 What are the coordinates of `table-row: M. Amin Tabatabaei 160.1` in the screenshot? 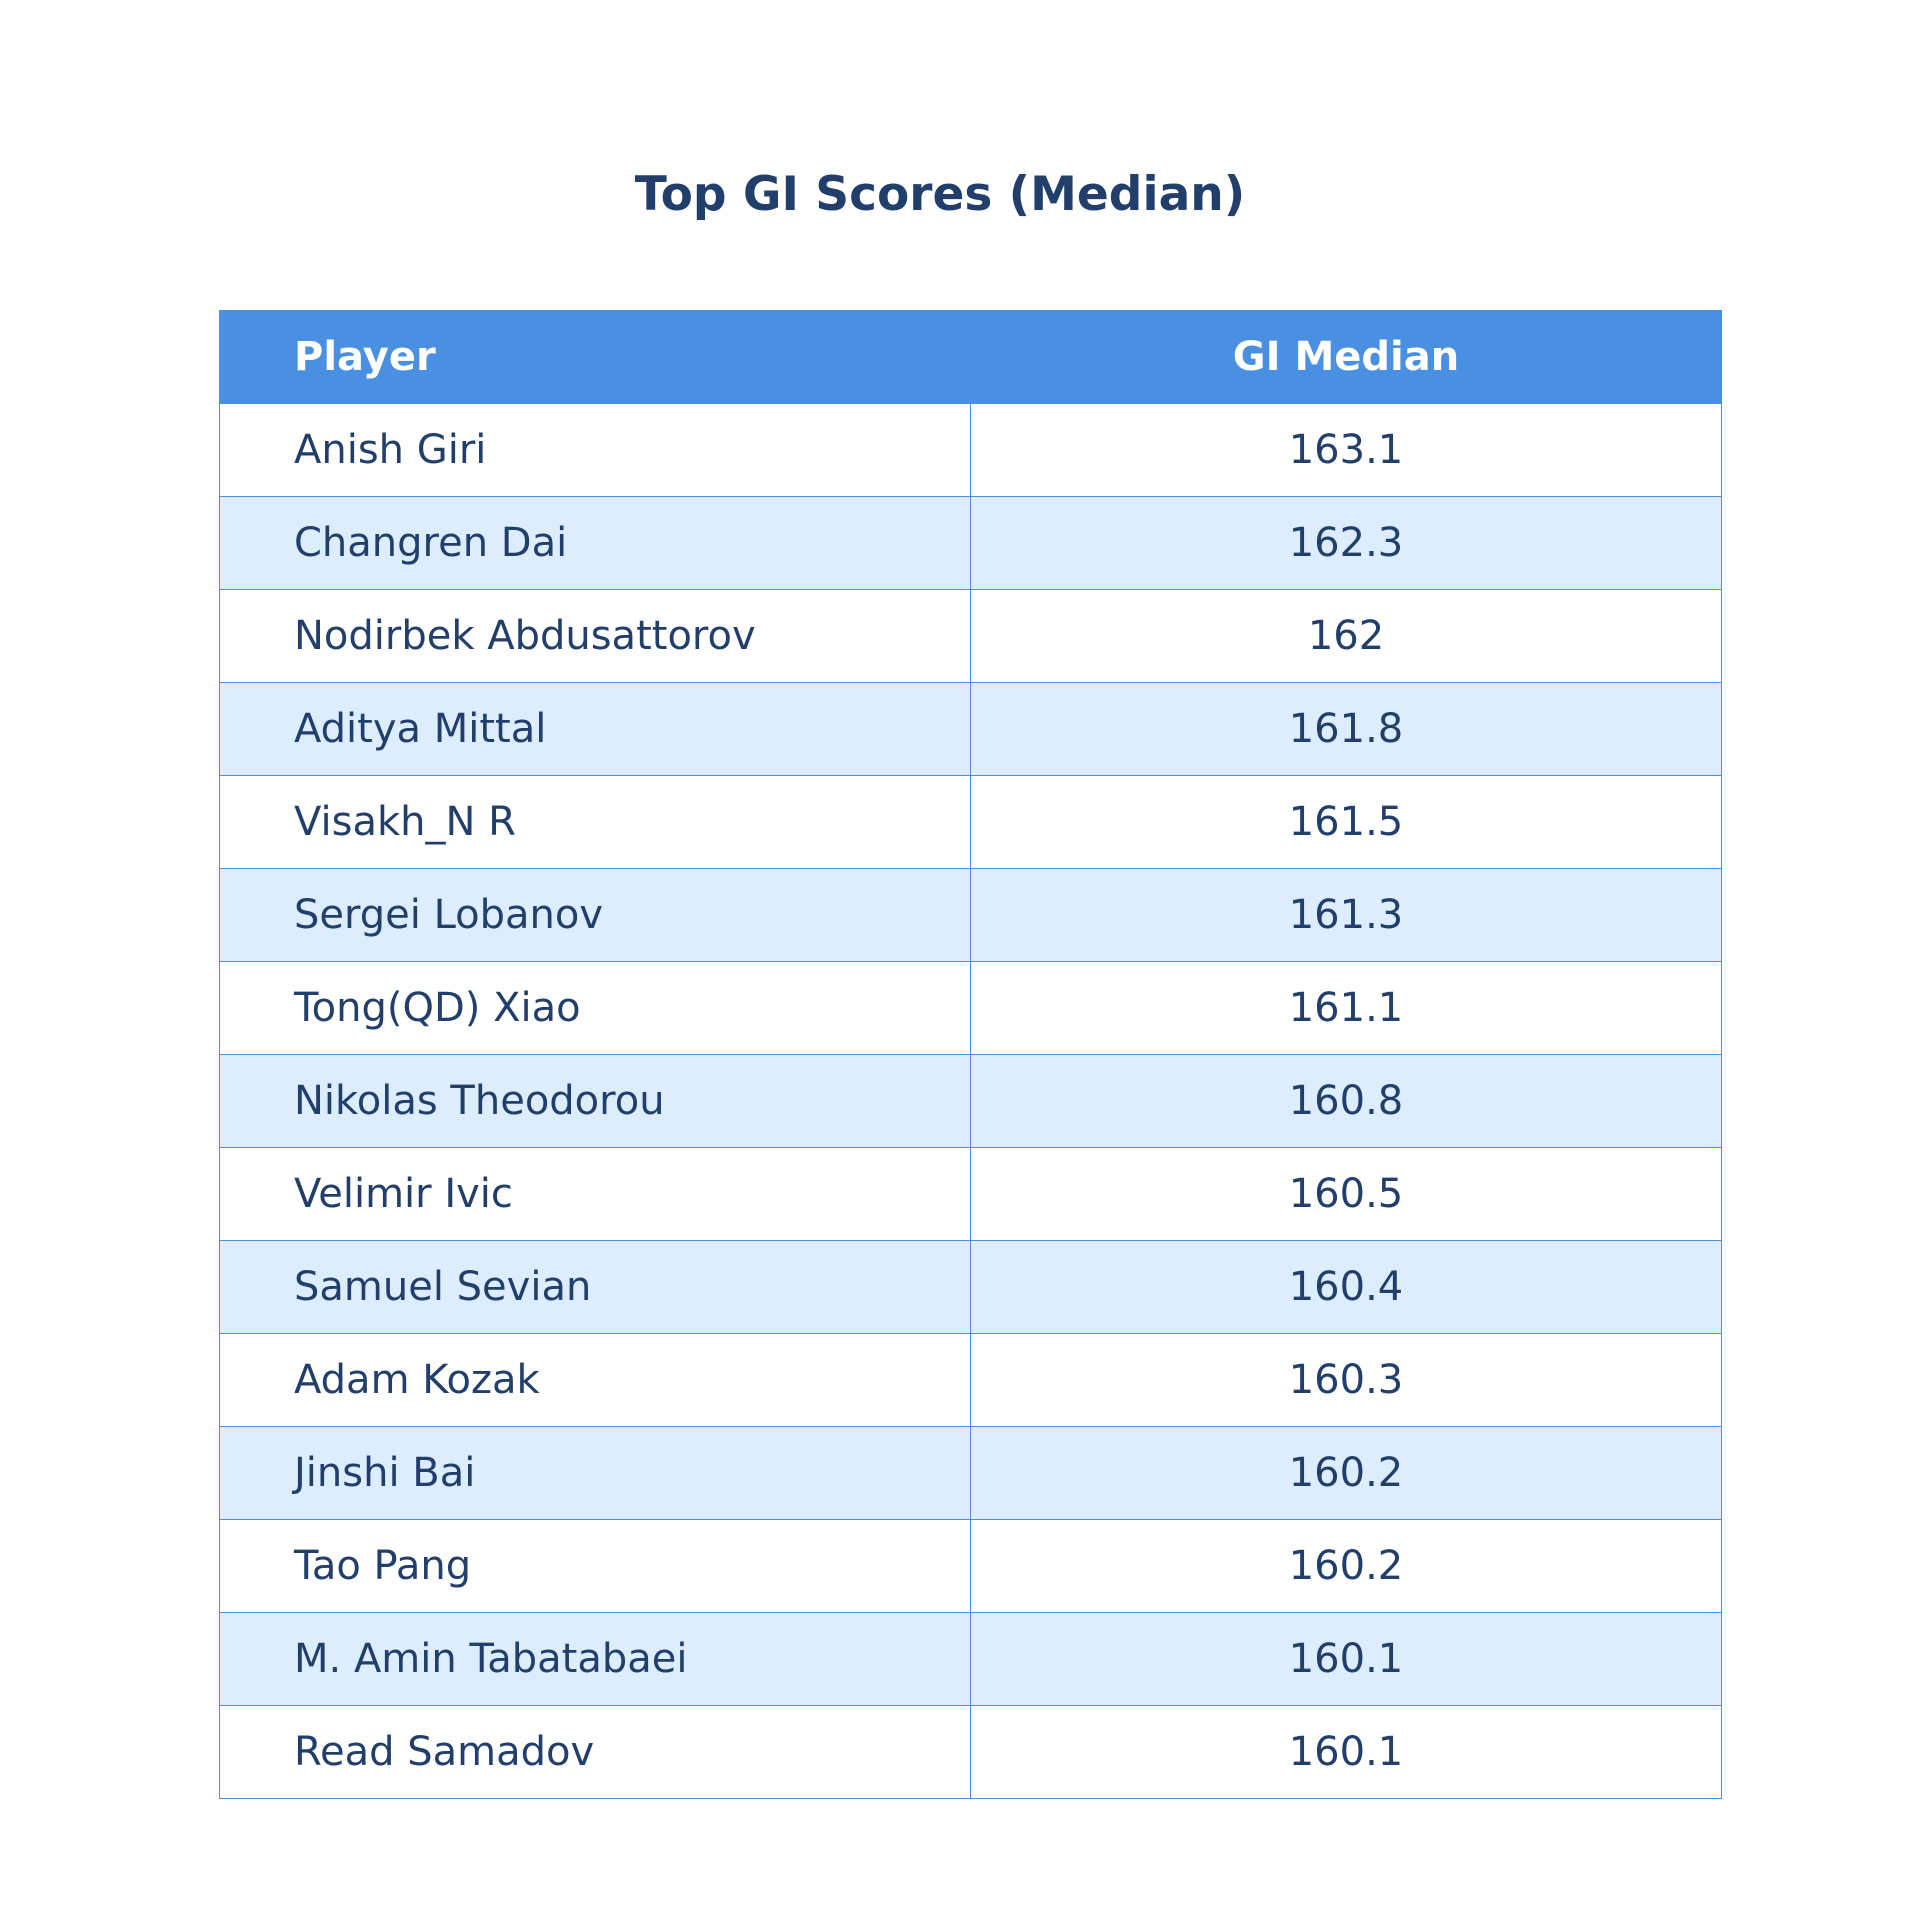 It's located at (970, 1659).